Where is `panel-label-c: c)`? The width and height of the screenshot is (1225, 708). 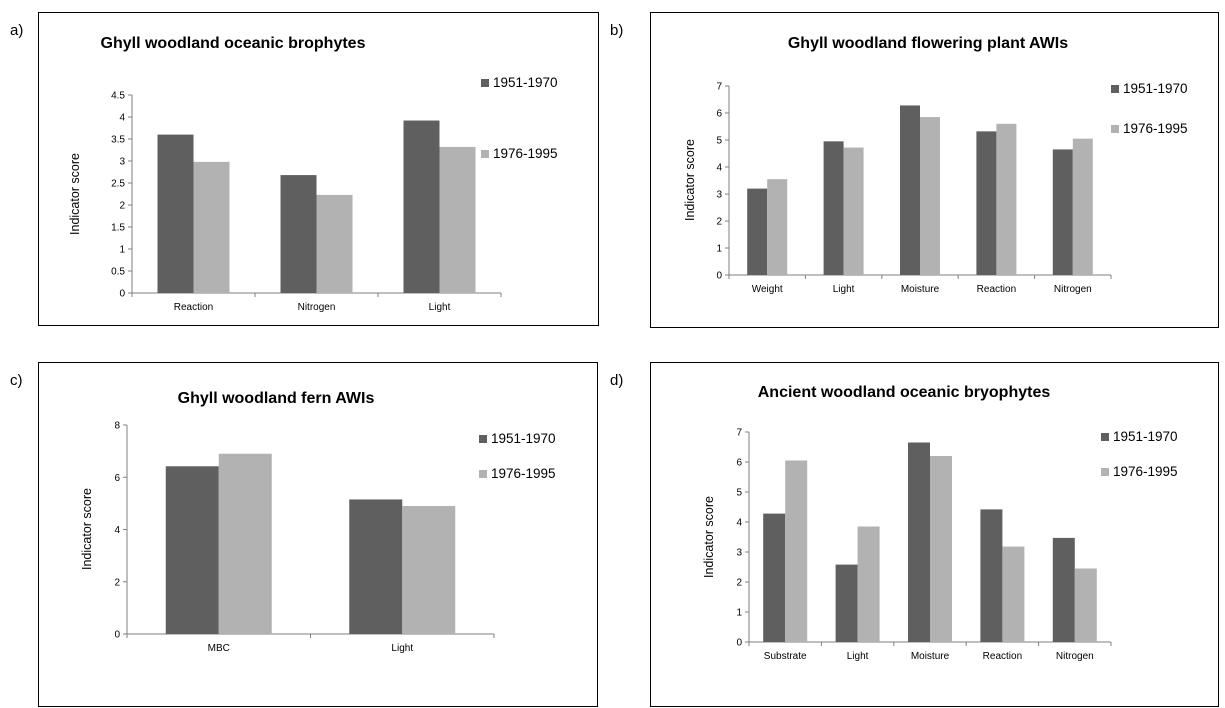
panel-label-c: c) is located at coordinates (16, 380).